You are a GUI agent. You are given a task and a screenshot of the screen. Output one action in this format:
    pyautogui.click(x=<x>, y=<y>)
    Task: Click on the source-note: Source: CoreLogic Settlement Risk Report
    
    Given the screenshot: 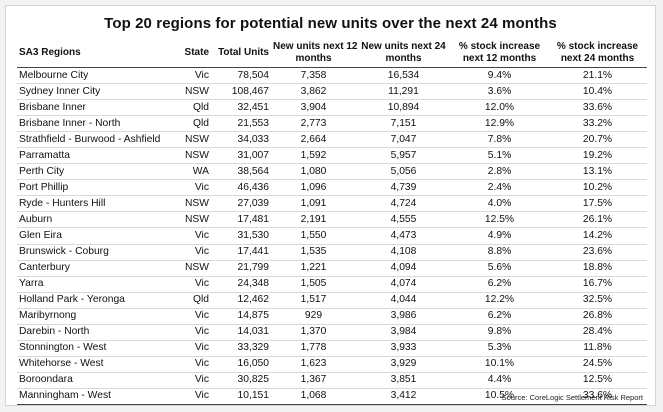 What is the action you would take?
    pyautogui.click(x=572, y=397)
    